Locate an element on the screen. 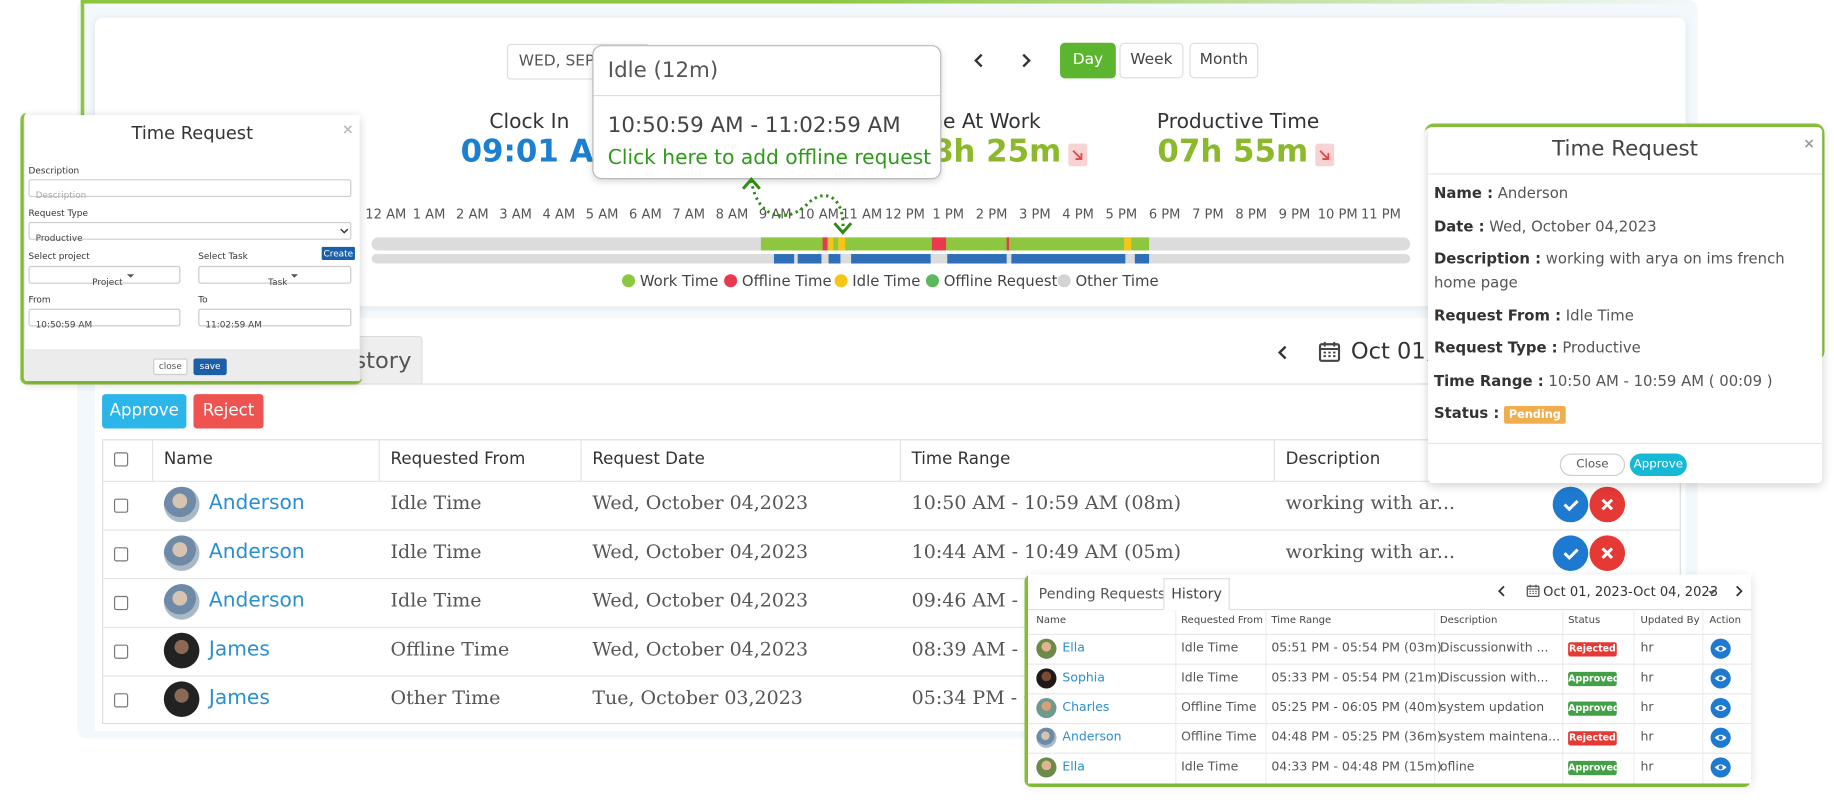 This screenshot has height=804, width=1834. project-dropdown: Project is located at coordinates (104, 276).